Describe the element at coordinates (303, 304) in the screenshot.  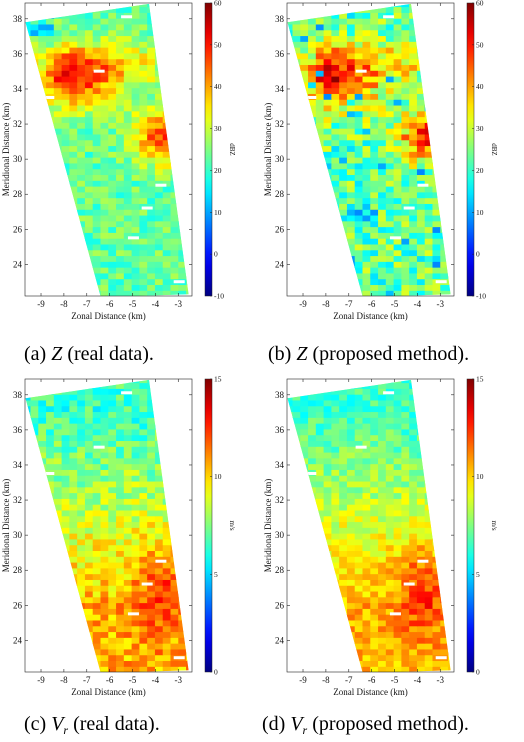
I see `x-tick-label: -9` at that location.